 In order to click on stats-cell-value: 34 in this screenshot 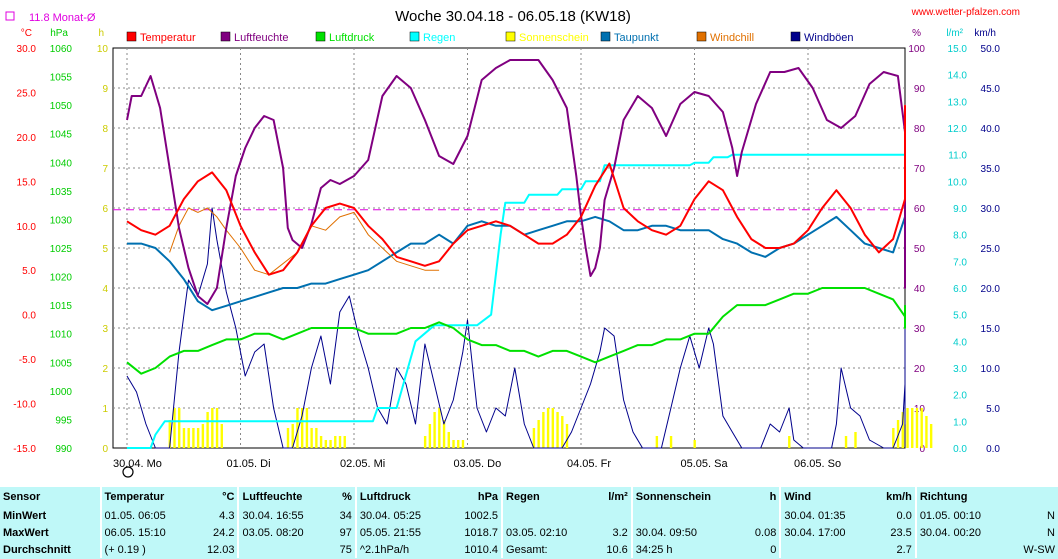, I will do `click(345, 515)`.